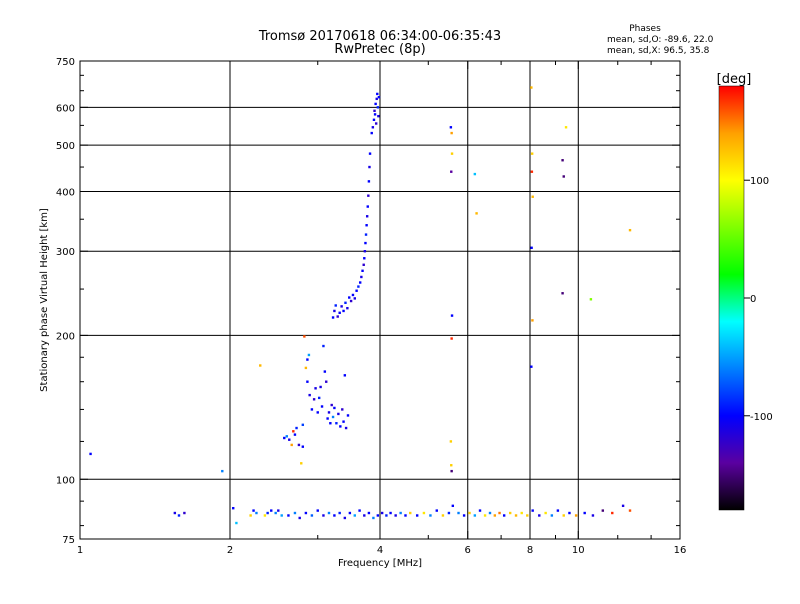 Image resolution: width=800 pixels, height=604 pixels. Describe the element at coordinates (80, 550) in the screenshot. I see `x-tick-label: 1` at that location.